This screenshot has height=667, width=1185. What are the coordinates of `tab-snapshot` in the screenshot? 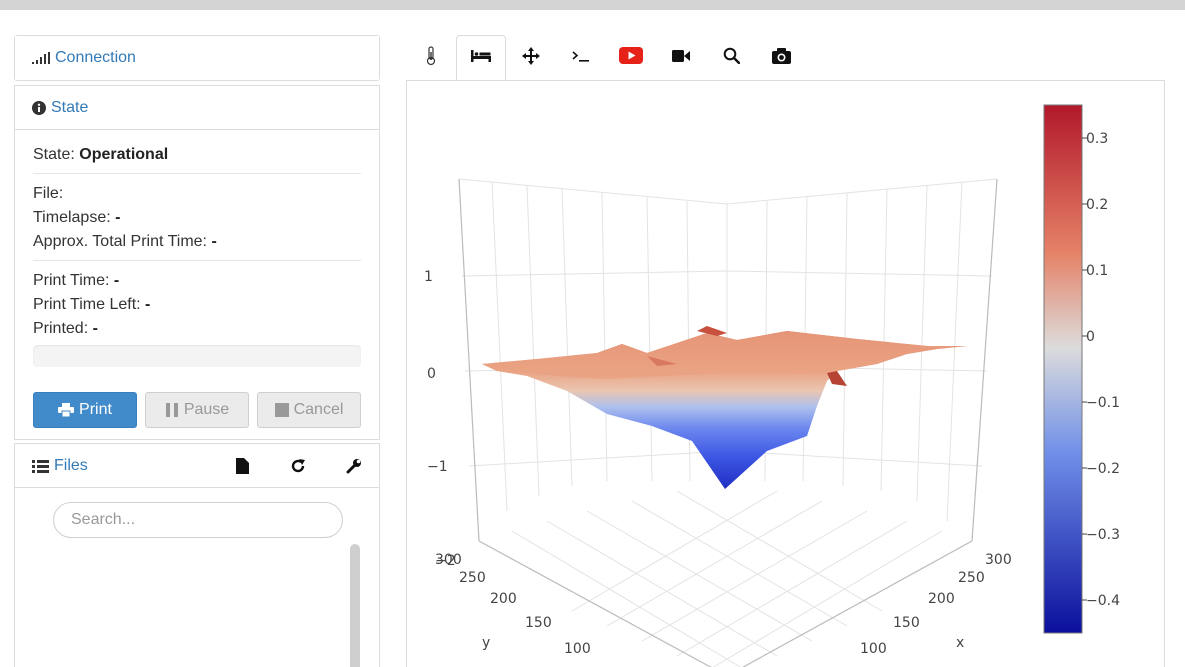 It's located at (781, 58).